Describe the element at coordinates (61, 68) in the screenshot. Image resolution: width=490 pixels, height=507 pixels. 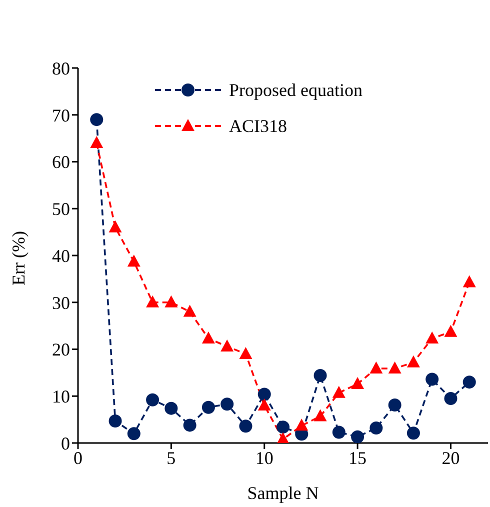
I see `y-tick-label: 80` at that location.